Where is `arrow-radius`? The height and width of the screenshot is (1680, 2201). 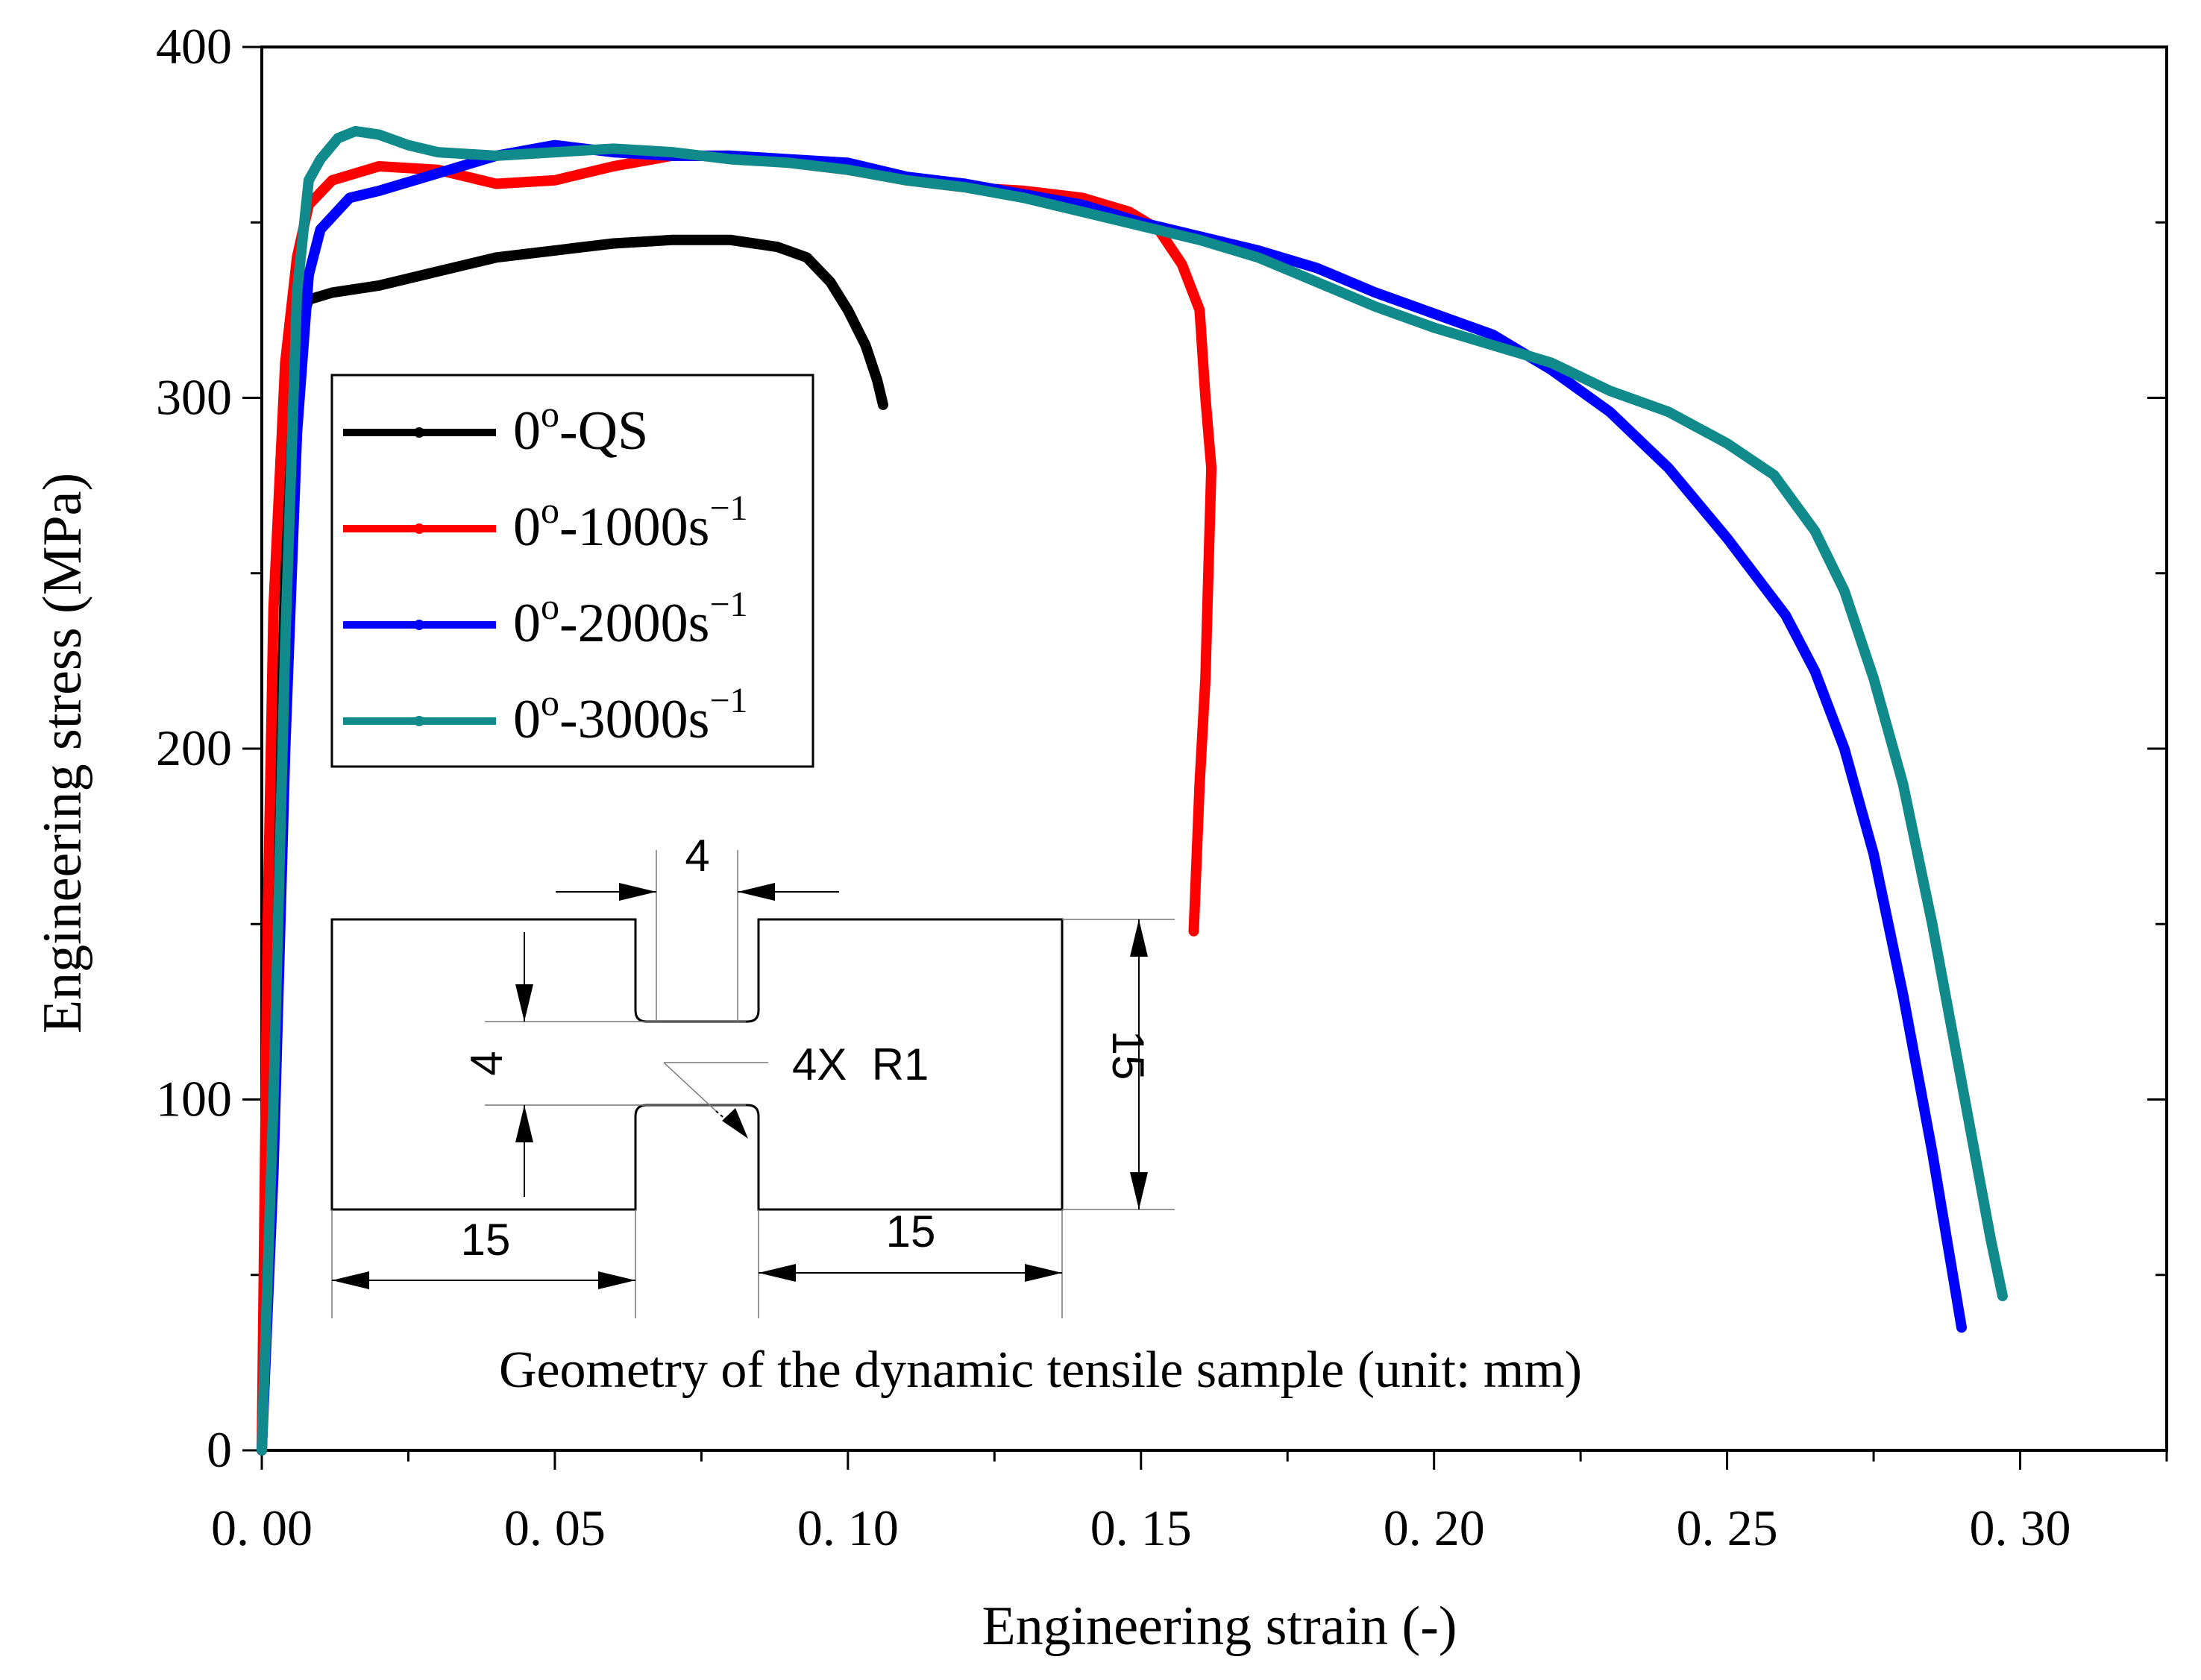
arrow-radius is located at coordinates (735, 1123).